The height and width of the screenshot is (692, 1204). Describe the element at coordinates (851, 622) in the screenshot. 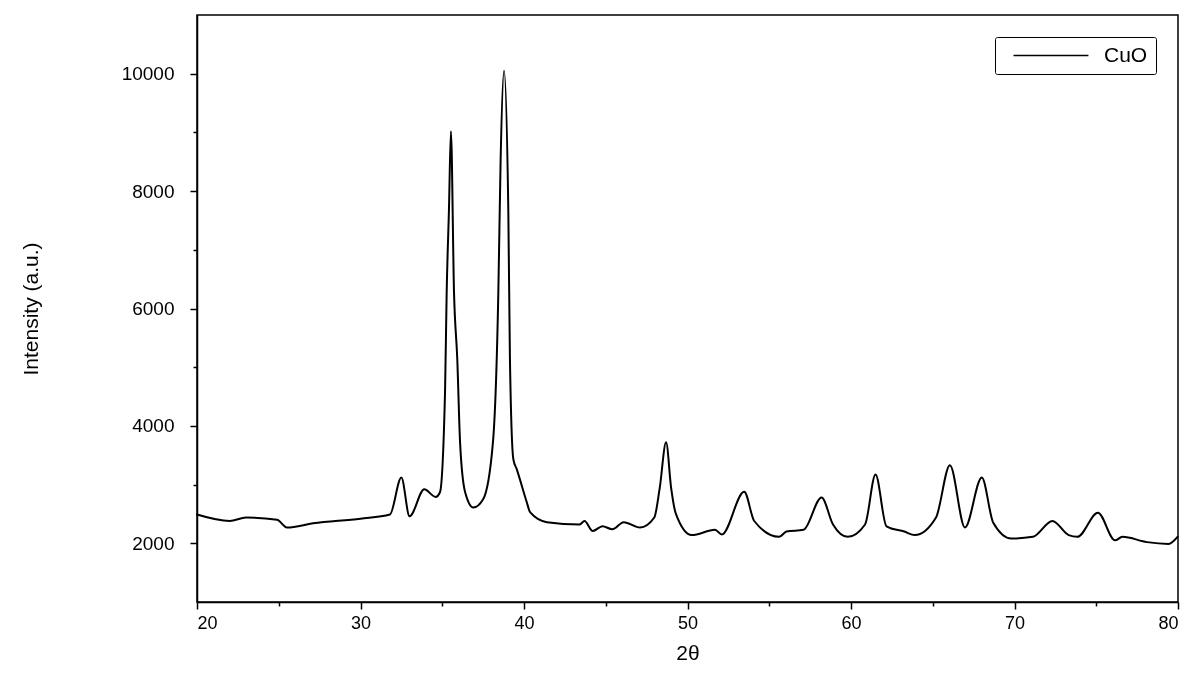

I see `x-tick-label: 60` at that location.